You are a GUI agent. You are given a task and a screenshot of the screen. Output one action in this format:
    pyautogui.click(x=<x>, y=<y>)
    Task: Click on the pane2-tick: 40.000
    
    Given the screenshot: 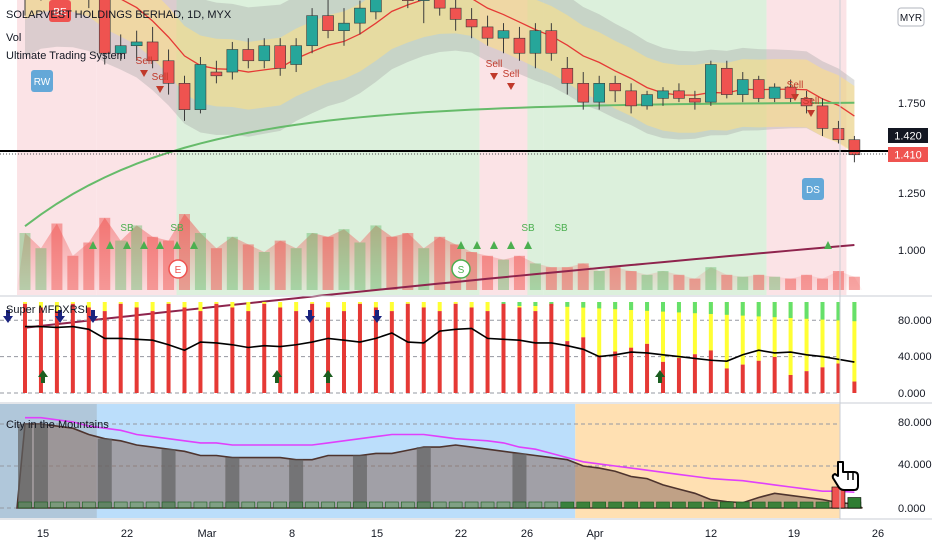 What is the action you would take?
    pyautogui.click(x=915, y=357)
    